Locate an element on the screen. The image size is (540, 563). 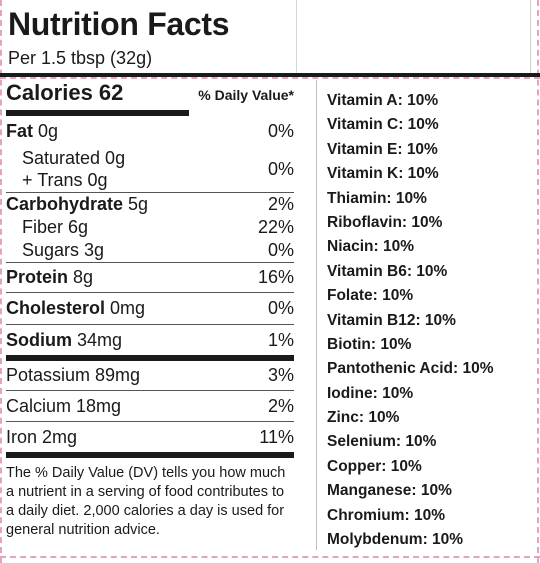
nutrient-percent: 3% is located at coordinates (280, 375).